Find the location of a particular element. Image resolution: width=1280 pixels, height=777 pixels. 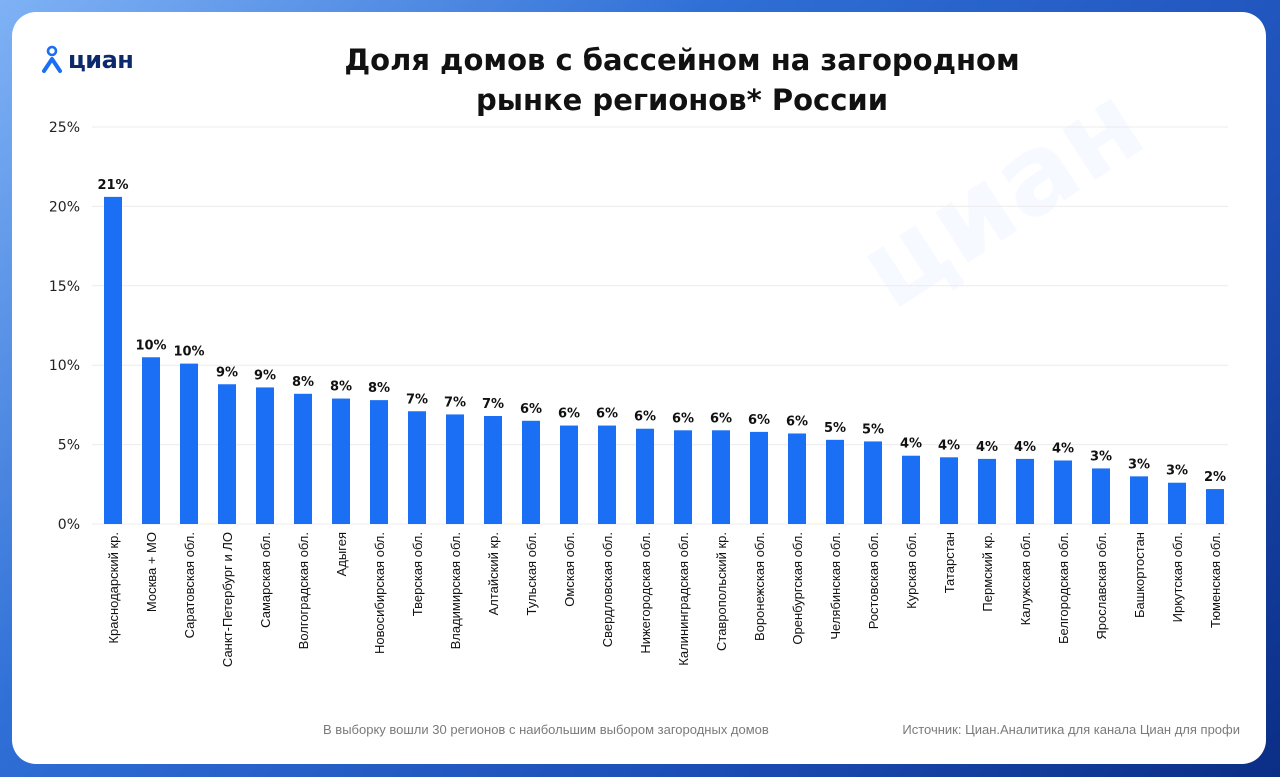

x-tick-label: Омская обл. is located at coordinates (569, 569).